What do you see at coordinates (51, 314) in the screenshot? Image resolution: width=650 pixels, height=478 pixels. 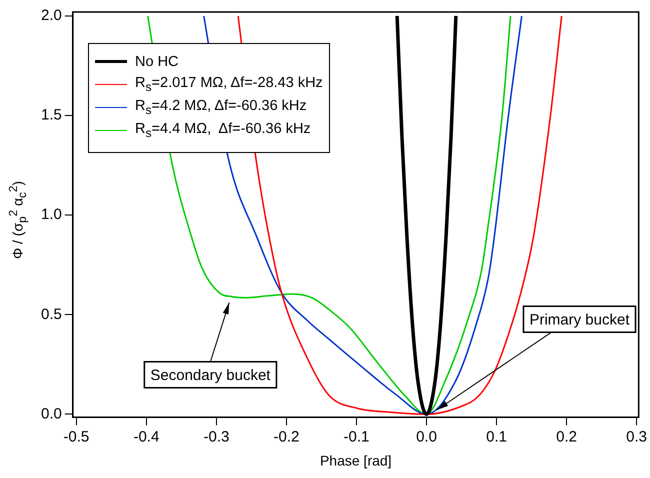 I see `y-tick-label: 0.5` at bounding box center [51, 314].